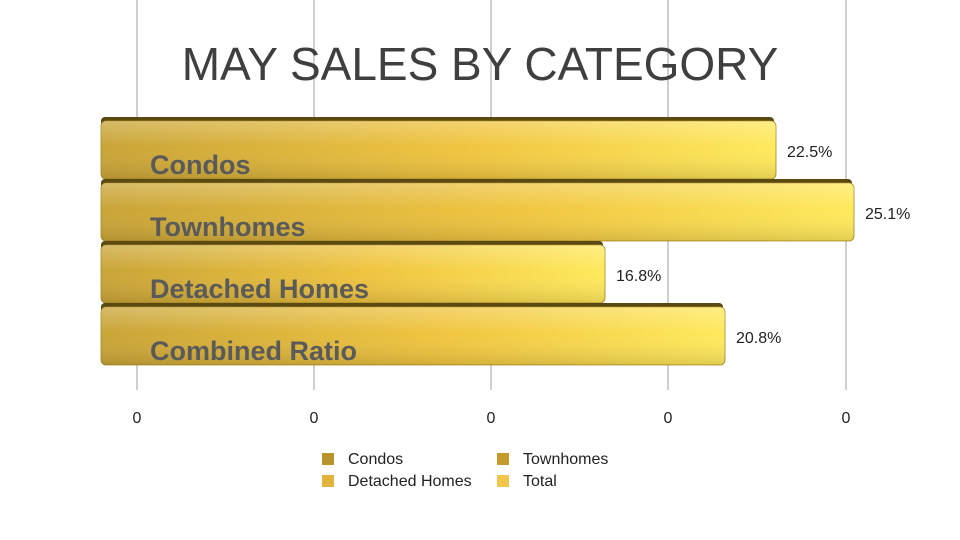  I want to click on value-label: 16.8%, so click(638, 276).